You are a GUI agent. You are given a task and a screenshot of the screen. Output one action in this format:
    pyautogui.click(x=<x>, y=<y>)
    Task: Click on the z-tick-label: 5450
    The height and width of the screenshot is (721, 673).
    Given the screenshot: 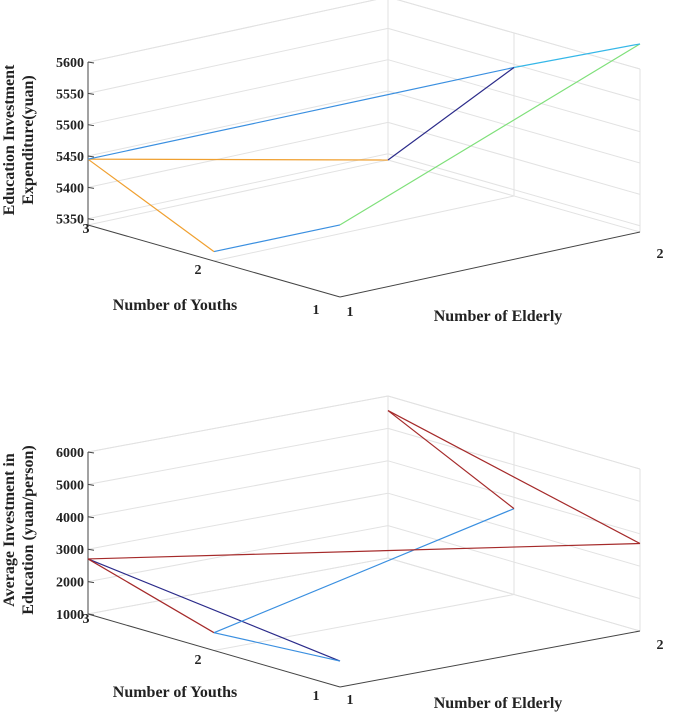 What is the action you would take?
    pyautogui.click(x=70, y=157)
    